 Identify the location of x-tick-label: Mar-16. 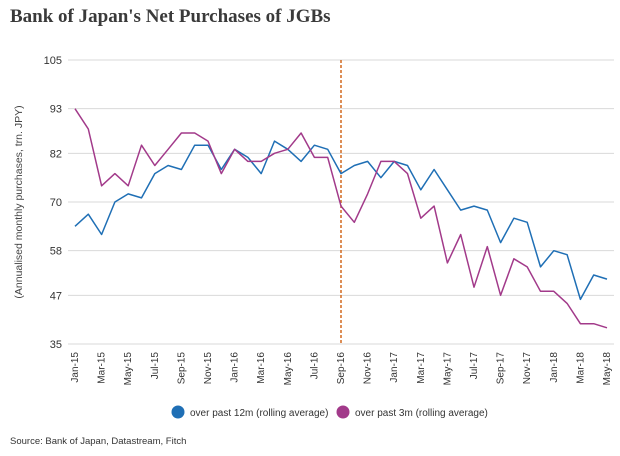
(261, 368).